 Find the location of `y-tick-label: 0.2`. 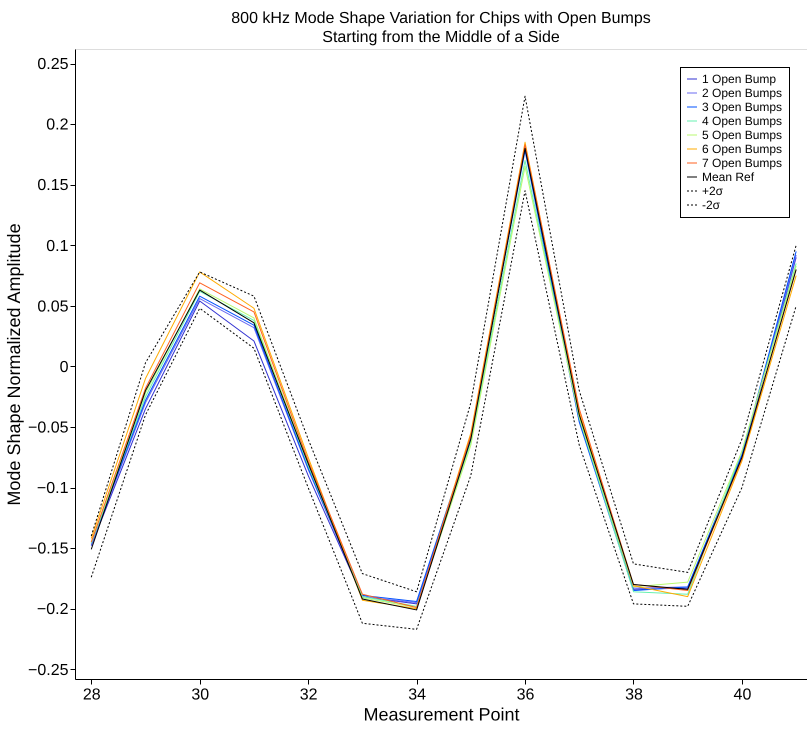

y-tick-label: 0.2 is located at coordinates (57, 125).